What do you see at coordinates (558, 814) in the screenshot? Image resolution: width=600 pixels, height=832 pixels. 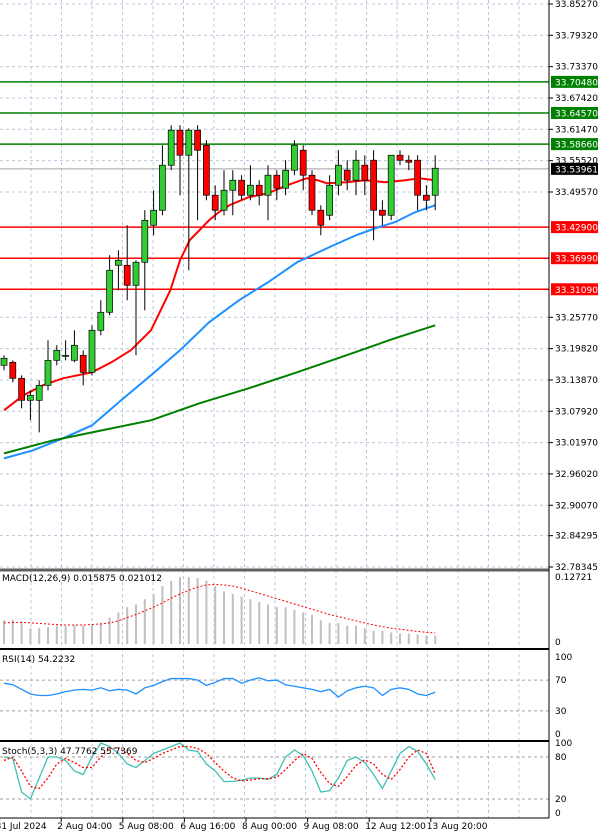 I see `stoch-tick-label: 0` at bounding box center [558, 814].